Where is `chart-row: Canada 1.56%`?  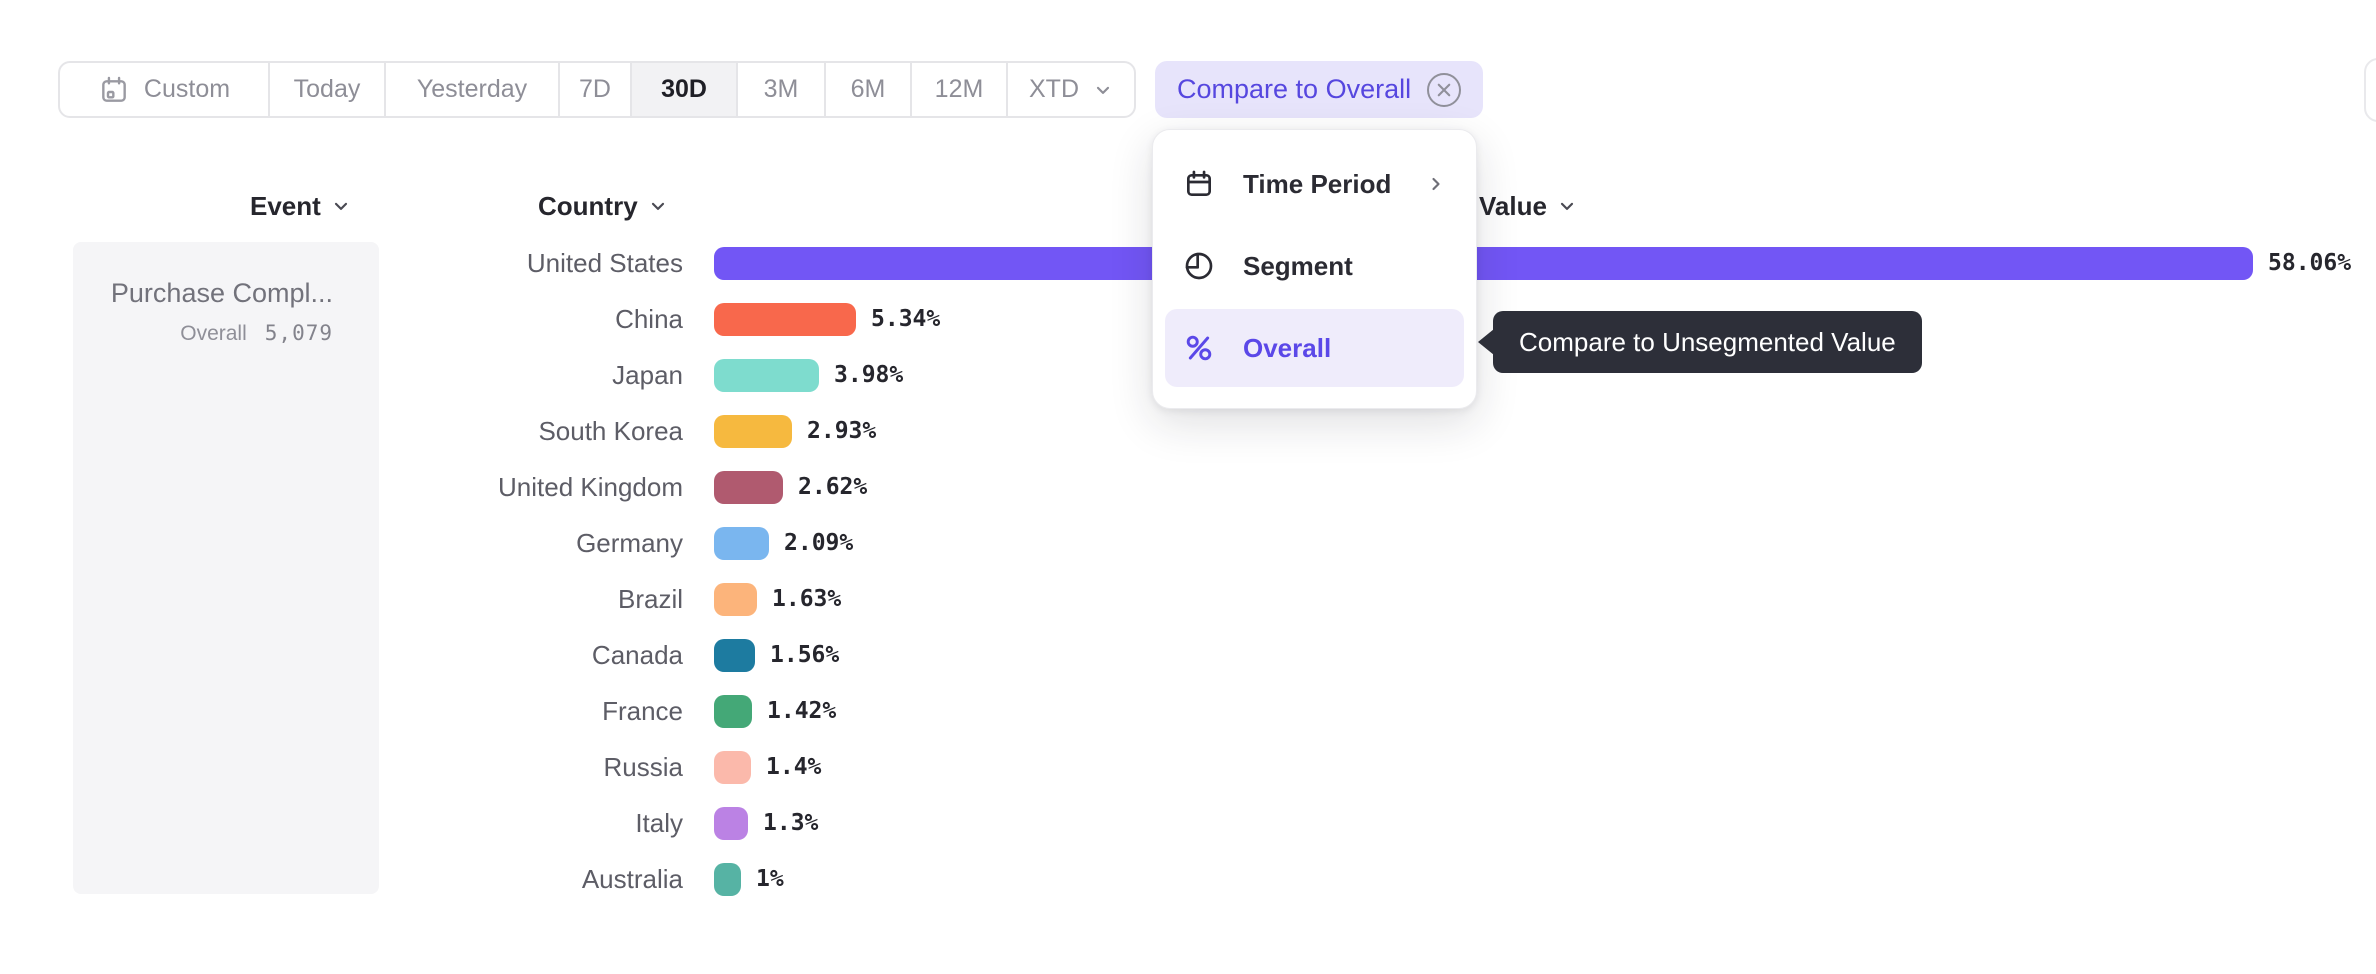
chart-row: Canada 1.56% is located at coordinates (1188, 655).